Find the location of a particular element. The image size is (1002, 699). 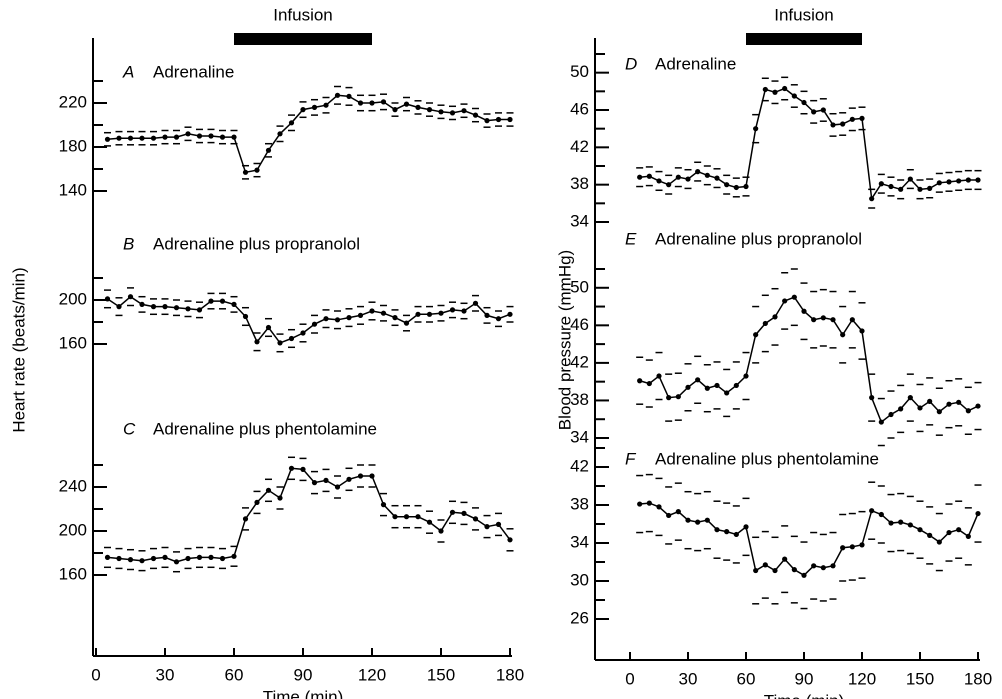

infusion-label: Infusion is located at coordinates (303, 14).